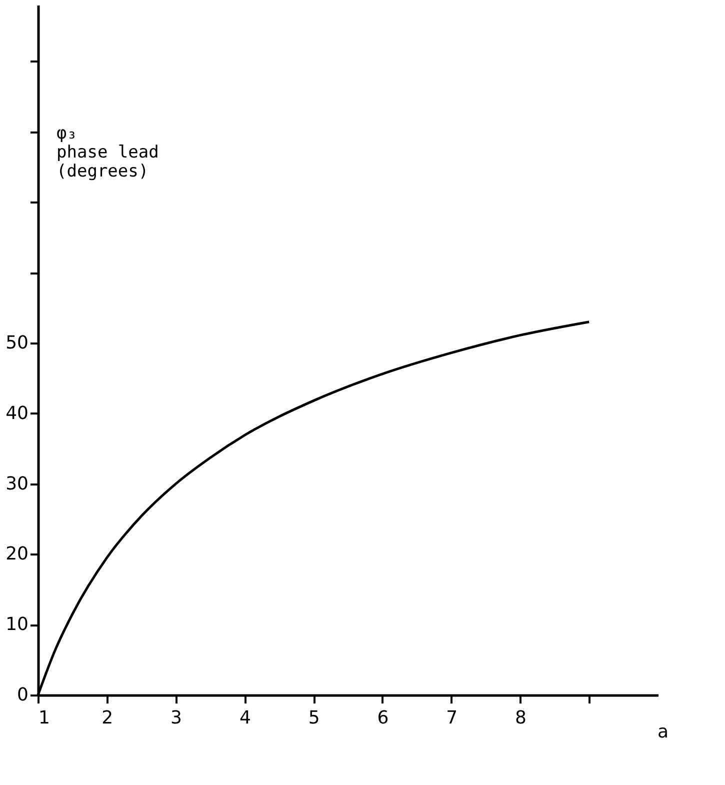  Describe the element at coordinates (108, 718) in the screenshot. I see `x-tick-label: 2` at that location.